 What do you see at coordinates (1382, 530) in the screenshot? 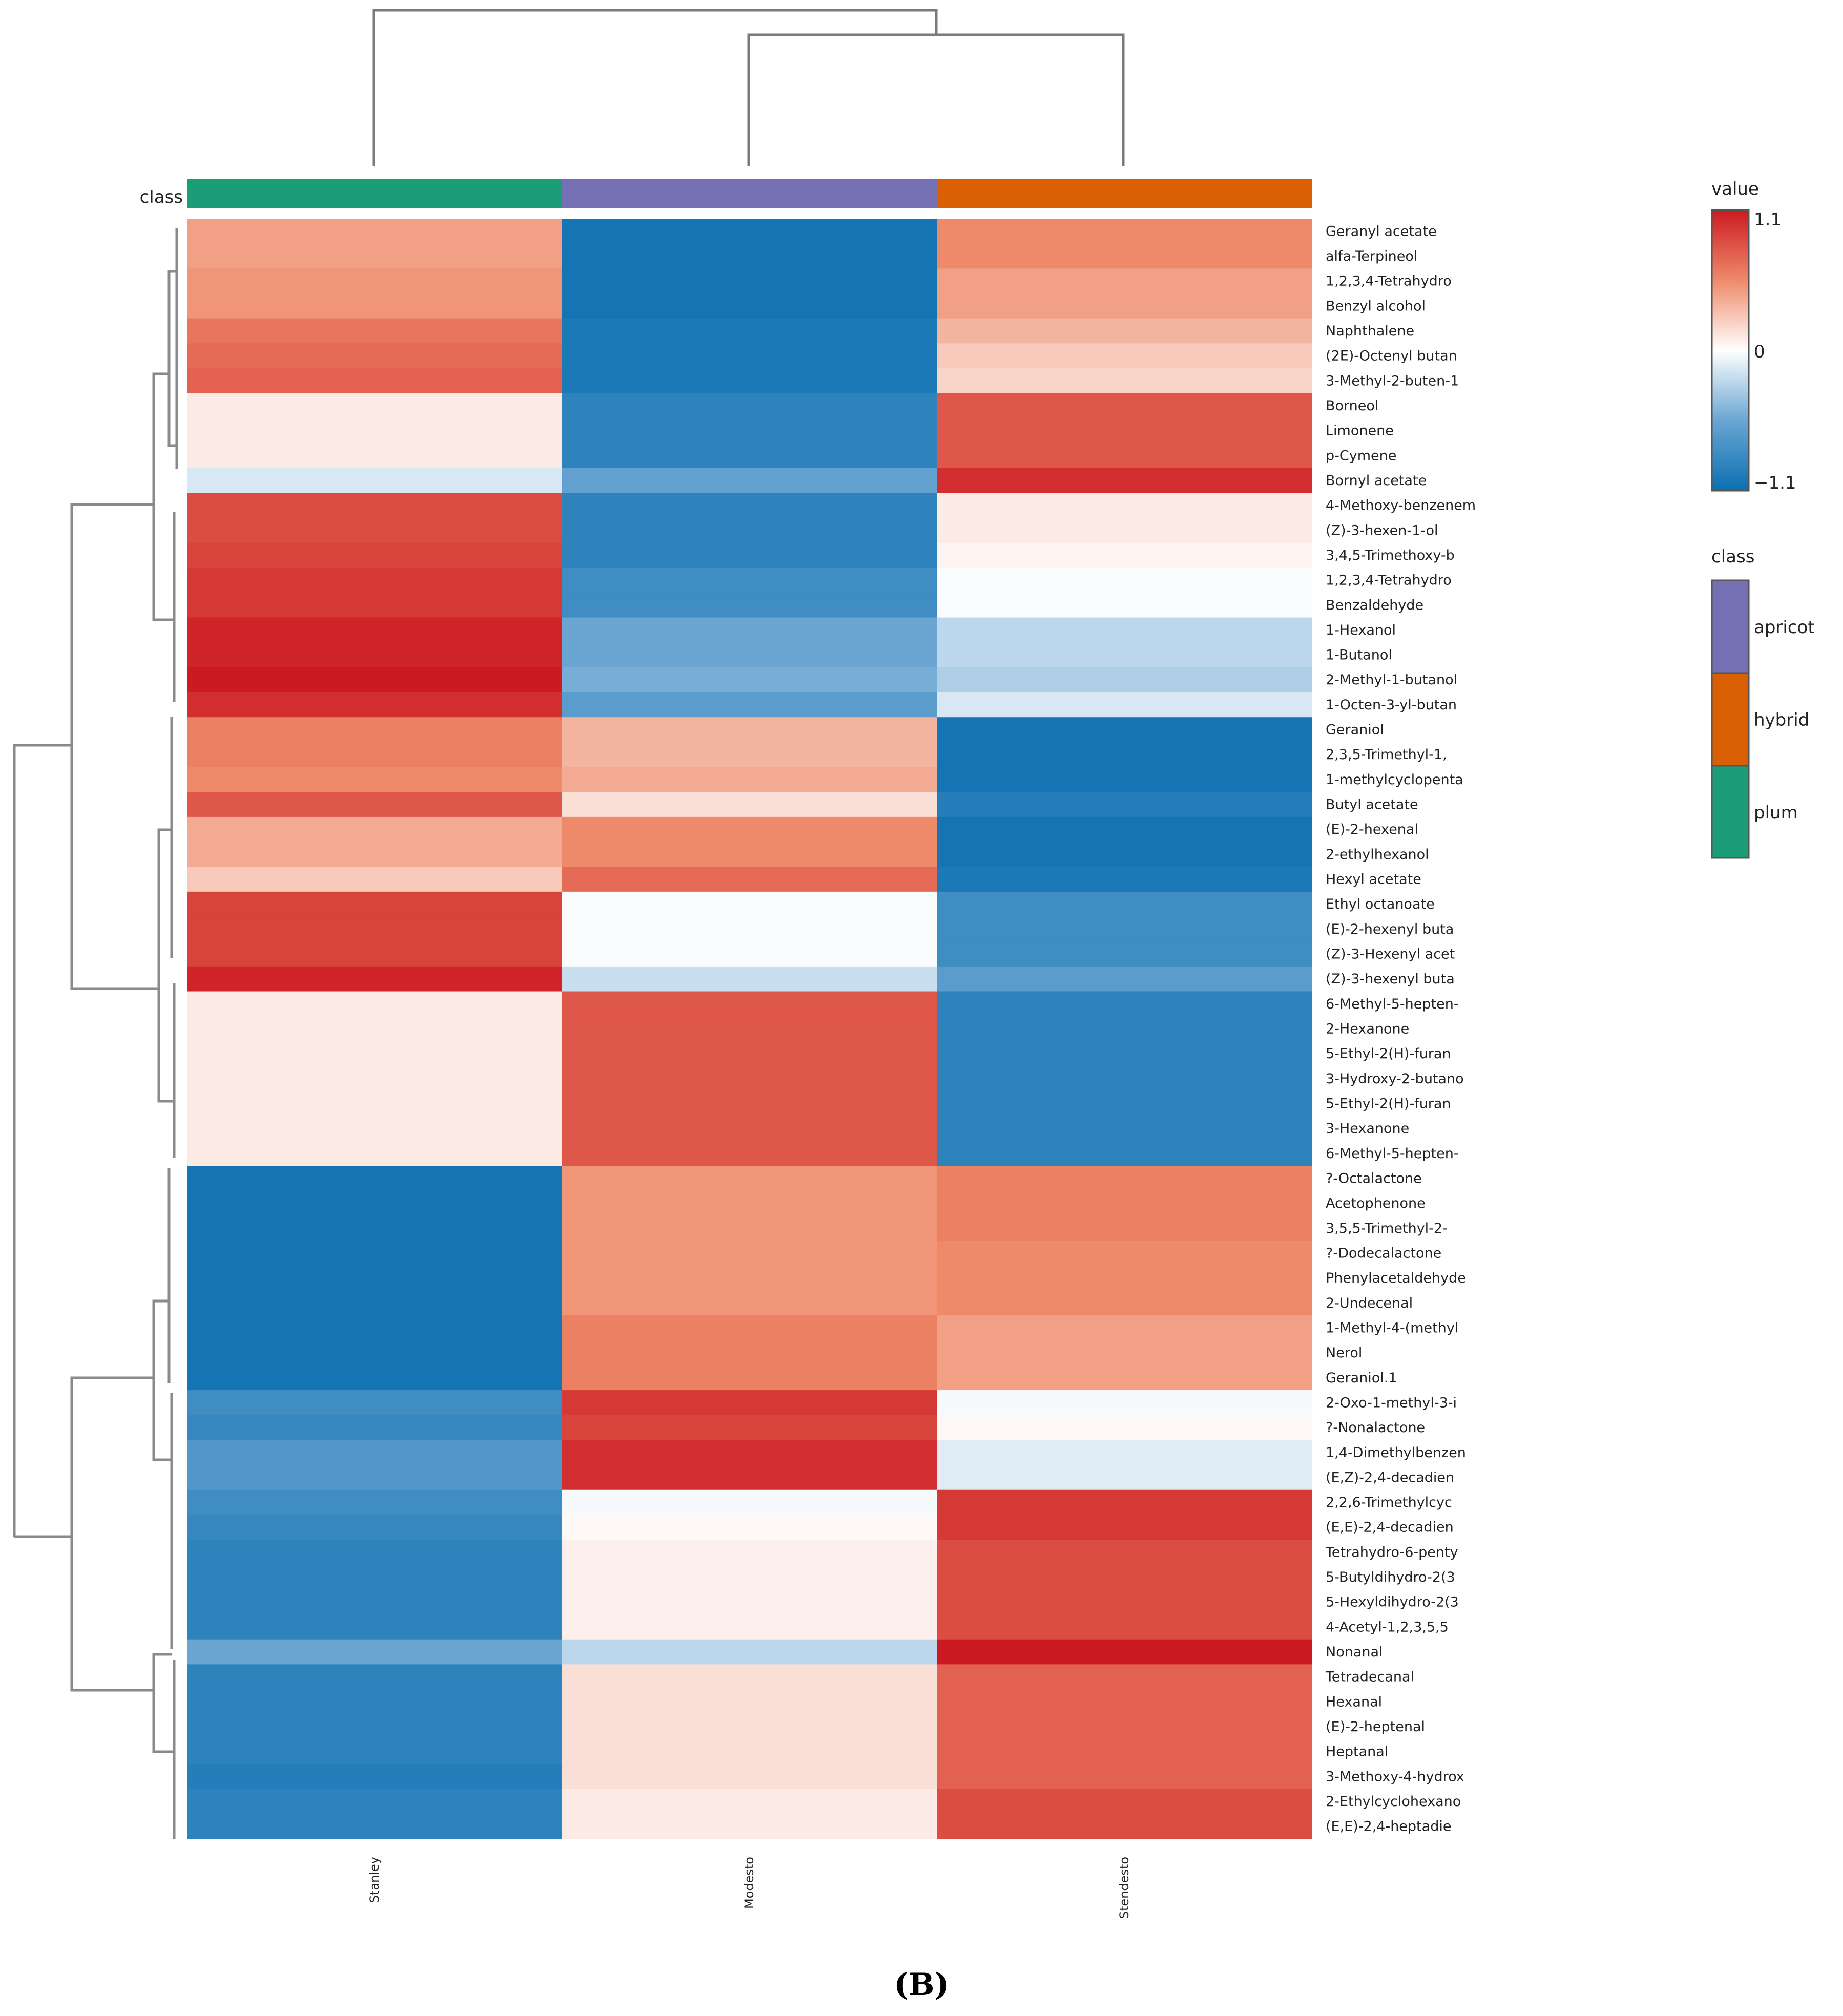
I see `row-label: (Z)-3-hexen-1-ol` at bounding box center [1382, 530].